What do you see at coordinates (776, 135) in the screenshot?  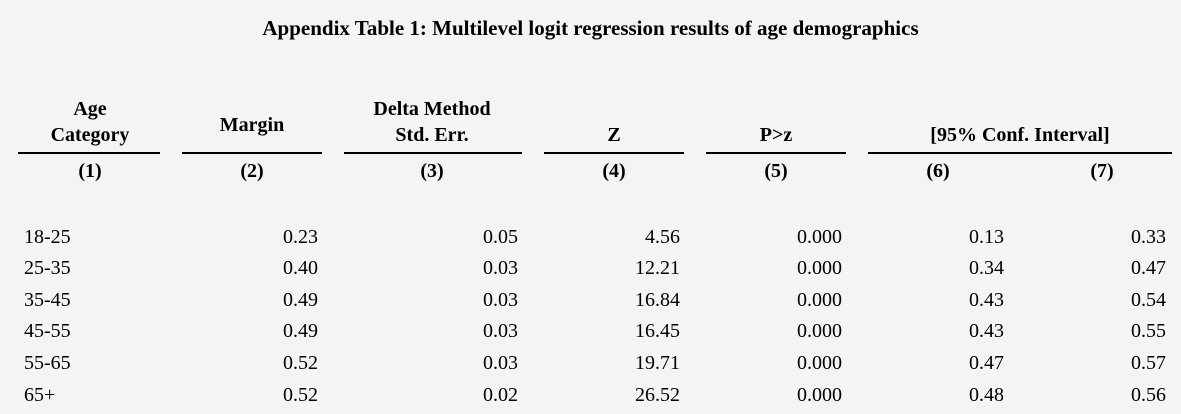 I see `header-p: P>z` at bounding box center [776, 135].